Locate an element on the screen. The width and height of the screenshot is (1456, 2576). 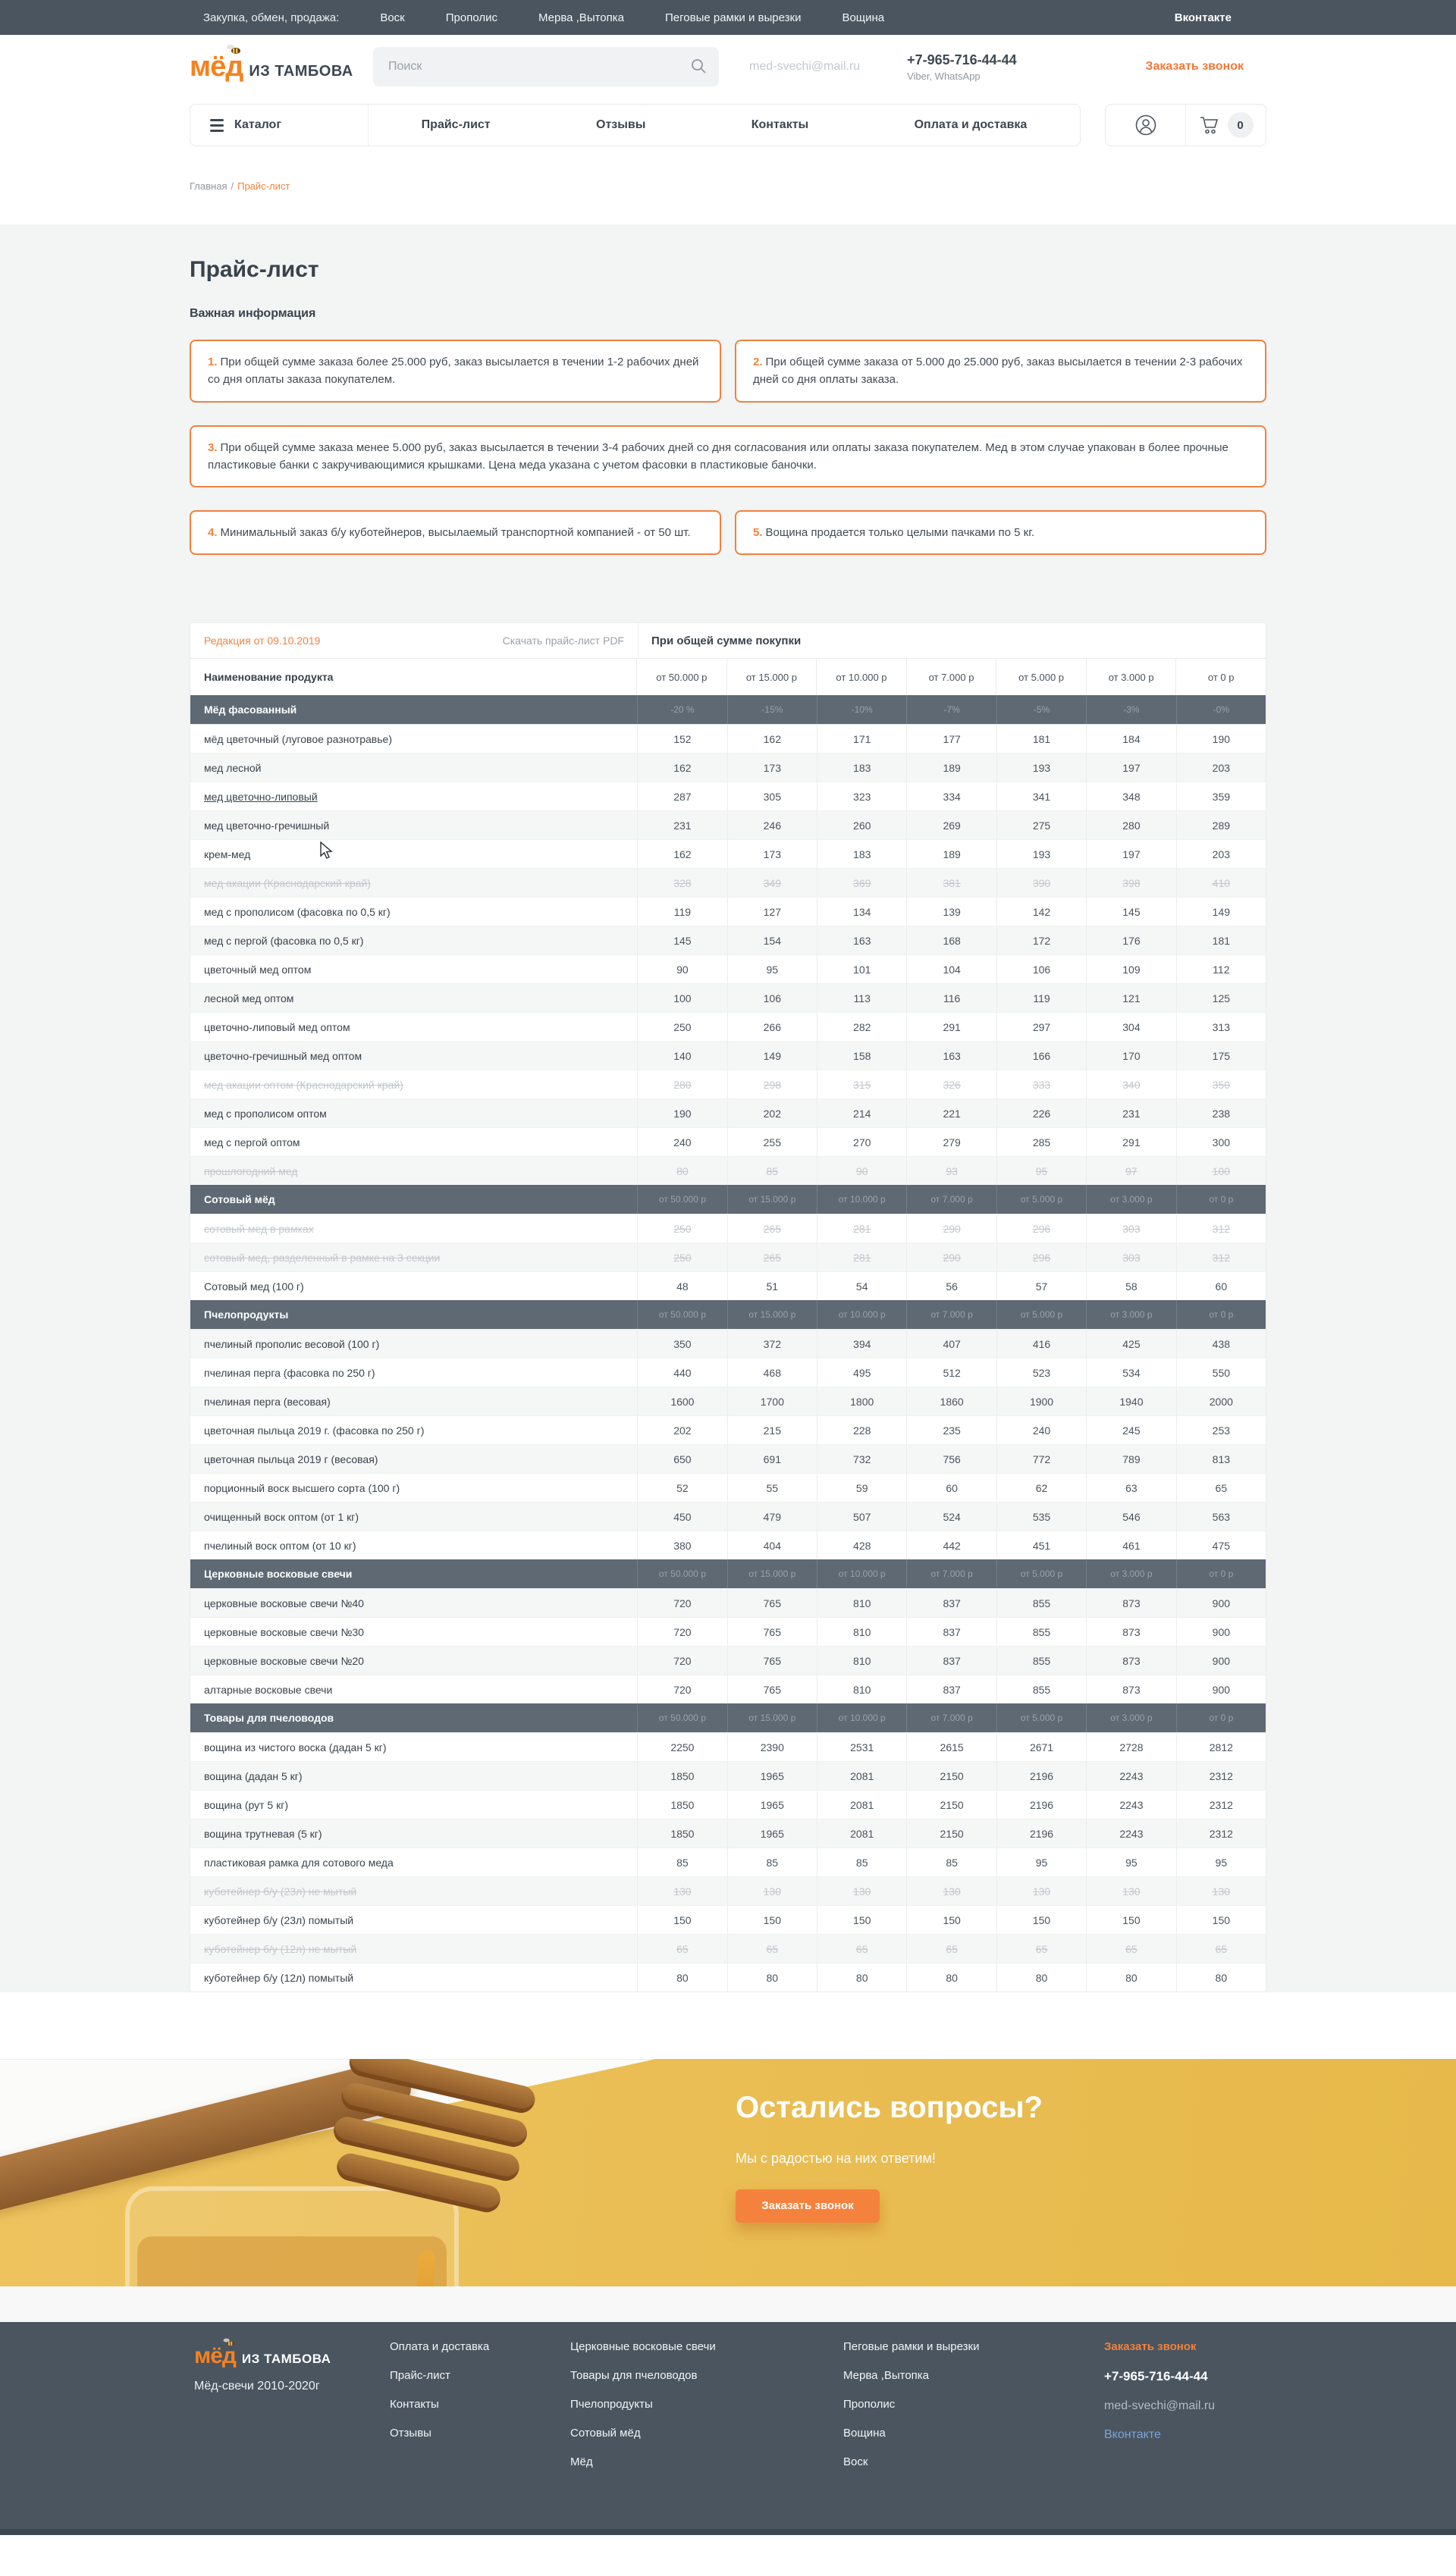
product-name-cell: вощина (дадан 5 кг) is located at coordinates (253, 1776).